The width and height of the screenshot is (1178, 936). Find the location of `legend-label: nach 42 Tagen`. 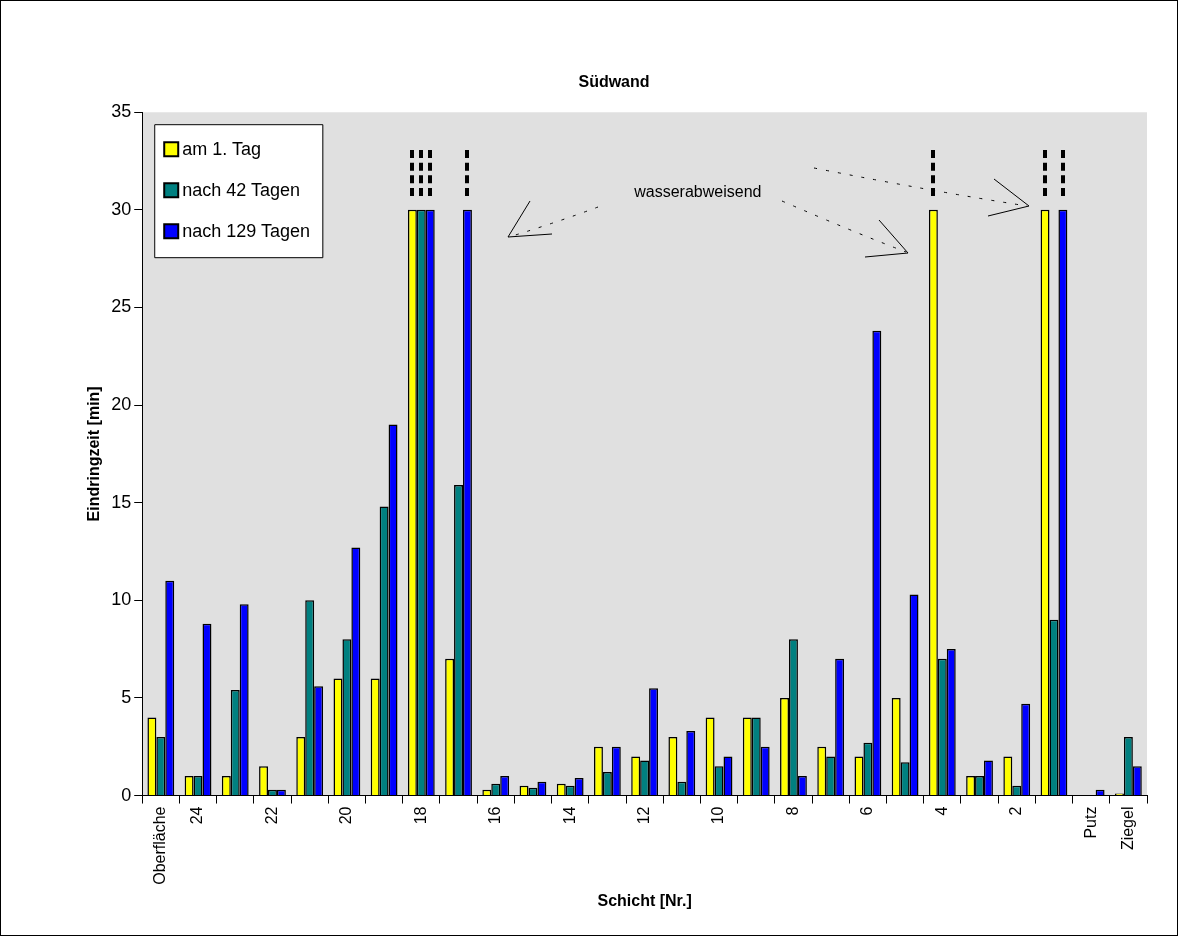

legend-label: nach 42 Tagen is located at coordinates (241, 190).